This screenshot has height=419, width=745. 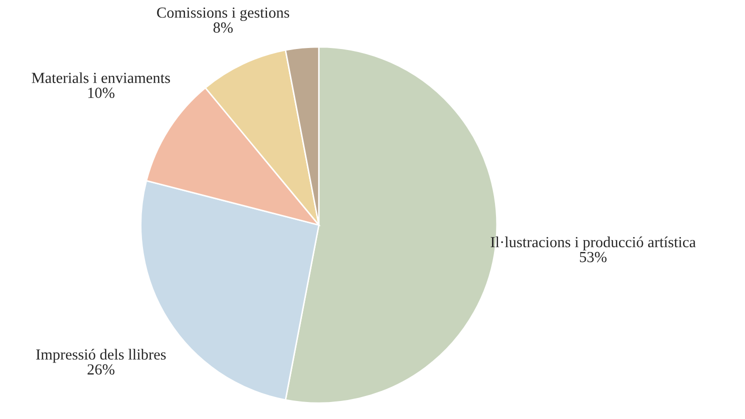 What do you see at coordinates (223, 14) in the screenshot?
I see `slice-label: Comissions i gestions` at bounding box center [223, 14].